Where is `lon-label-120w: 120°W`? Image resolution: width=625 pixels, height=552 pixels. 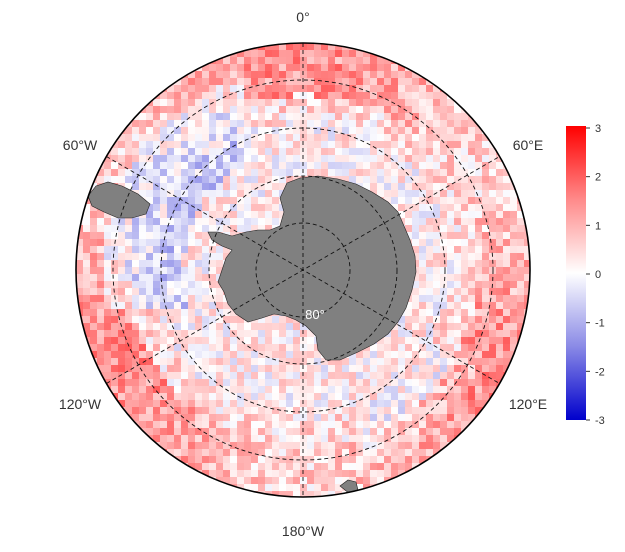 lon-label-120w: 120°W is located at coordinates (80, 404).